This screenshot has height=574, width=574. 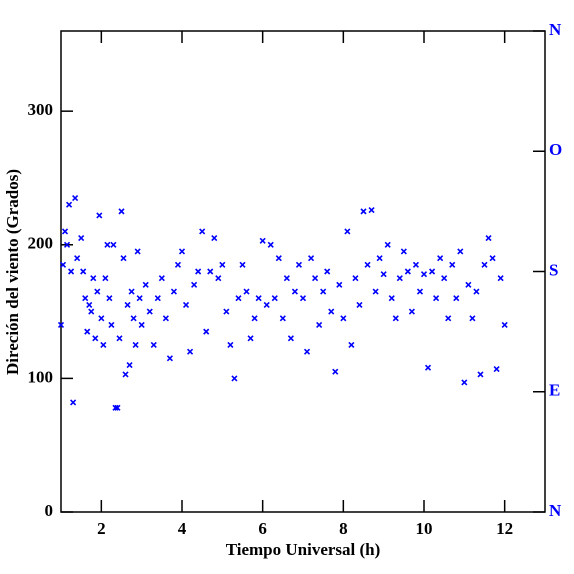 What do you see at coordinates (41, 243) in the screenshot?
I see `y-tick-label: 200` at bounding box center [41, 243].